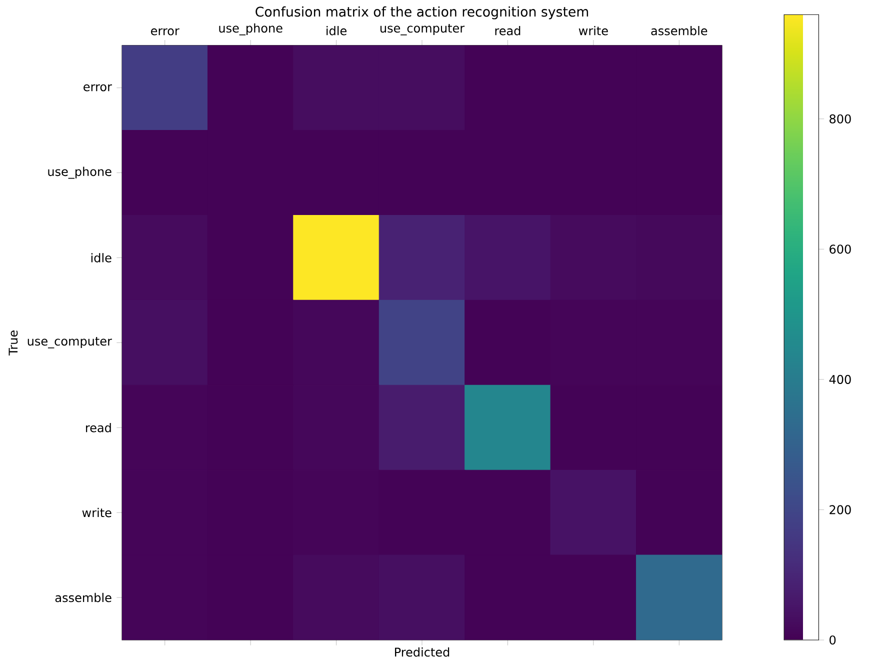  I want to click on y-tick-label: assemble, so click(83, 597).